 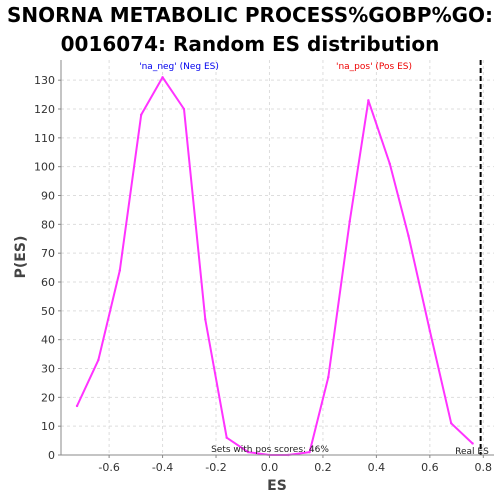 I want to click on title-line-2: 0016074: Random ES distribution, so click(x=250, y=44).